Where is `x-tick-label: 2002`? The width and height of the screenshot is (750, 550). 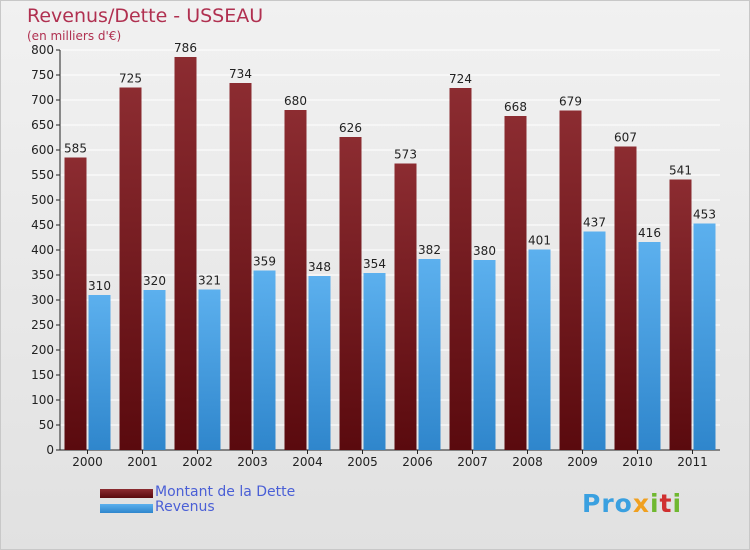
x-tick-label: 2002 is located at coordinates (197, 462).